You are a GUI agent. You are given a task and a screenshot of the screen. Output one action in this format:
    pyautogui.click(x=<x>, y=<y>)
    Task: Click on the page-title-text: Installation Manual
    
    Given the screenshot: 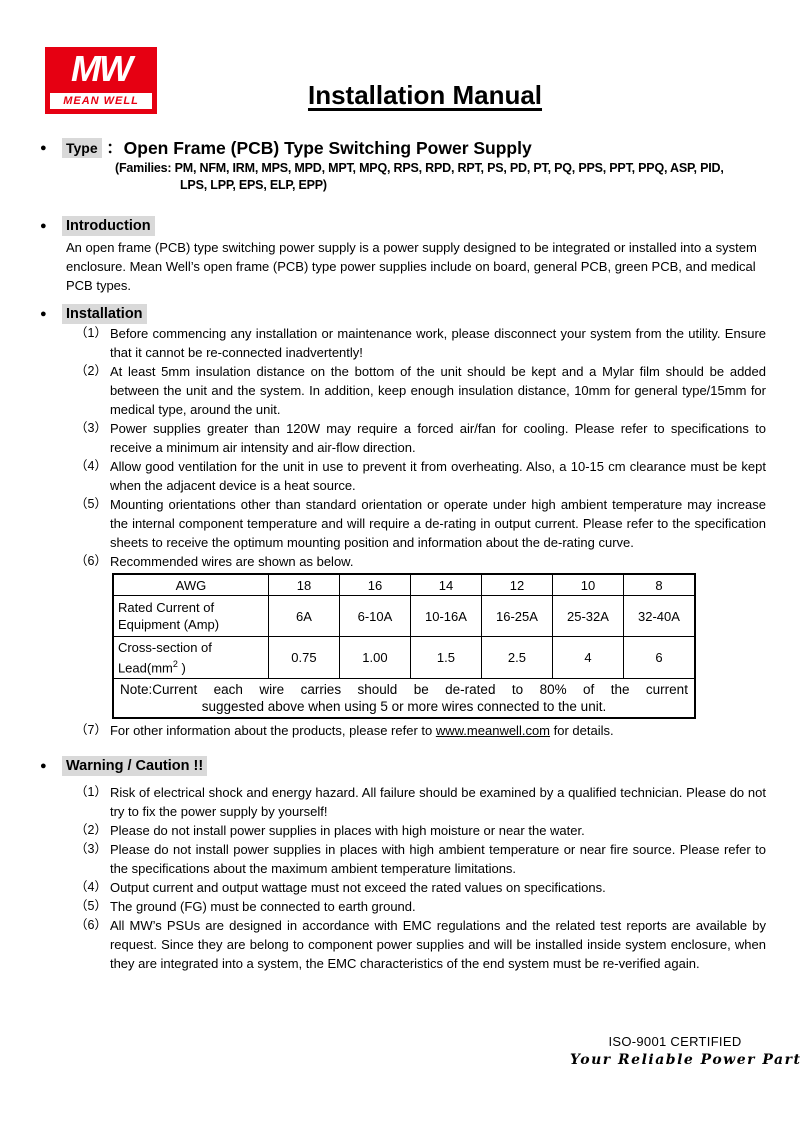 What is the action you would take?
    pyautogui.click(x=425, y=95)
    